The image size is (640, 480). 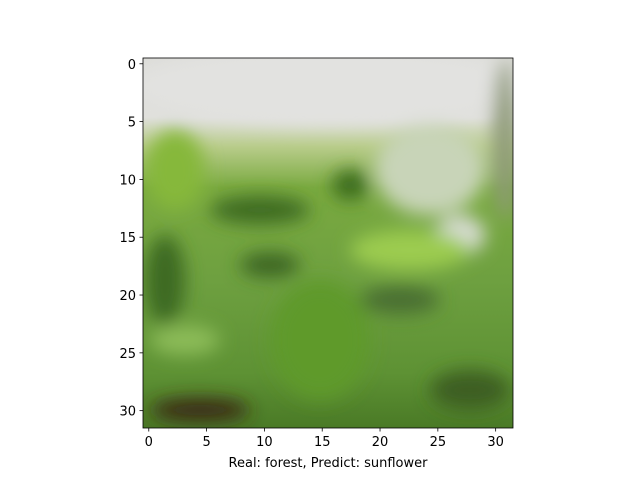 I want to click on y-tick-label: 10, so click(x=127, y=180).